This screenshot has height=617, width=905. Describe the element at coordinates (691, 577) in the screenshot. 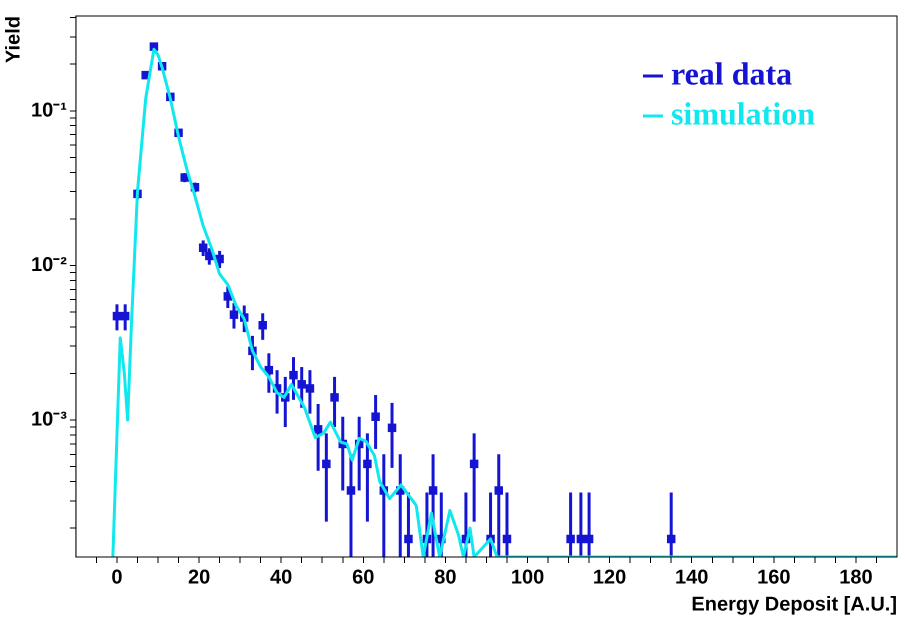

I see `x-tick-label: 140` at that location.